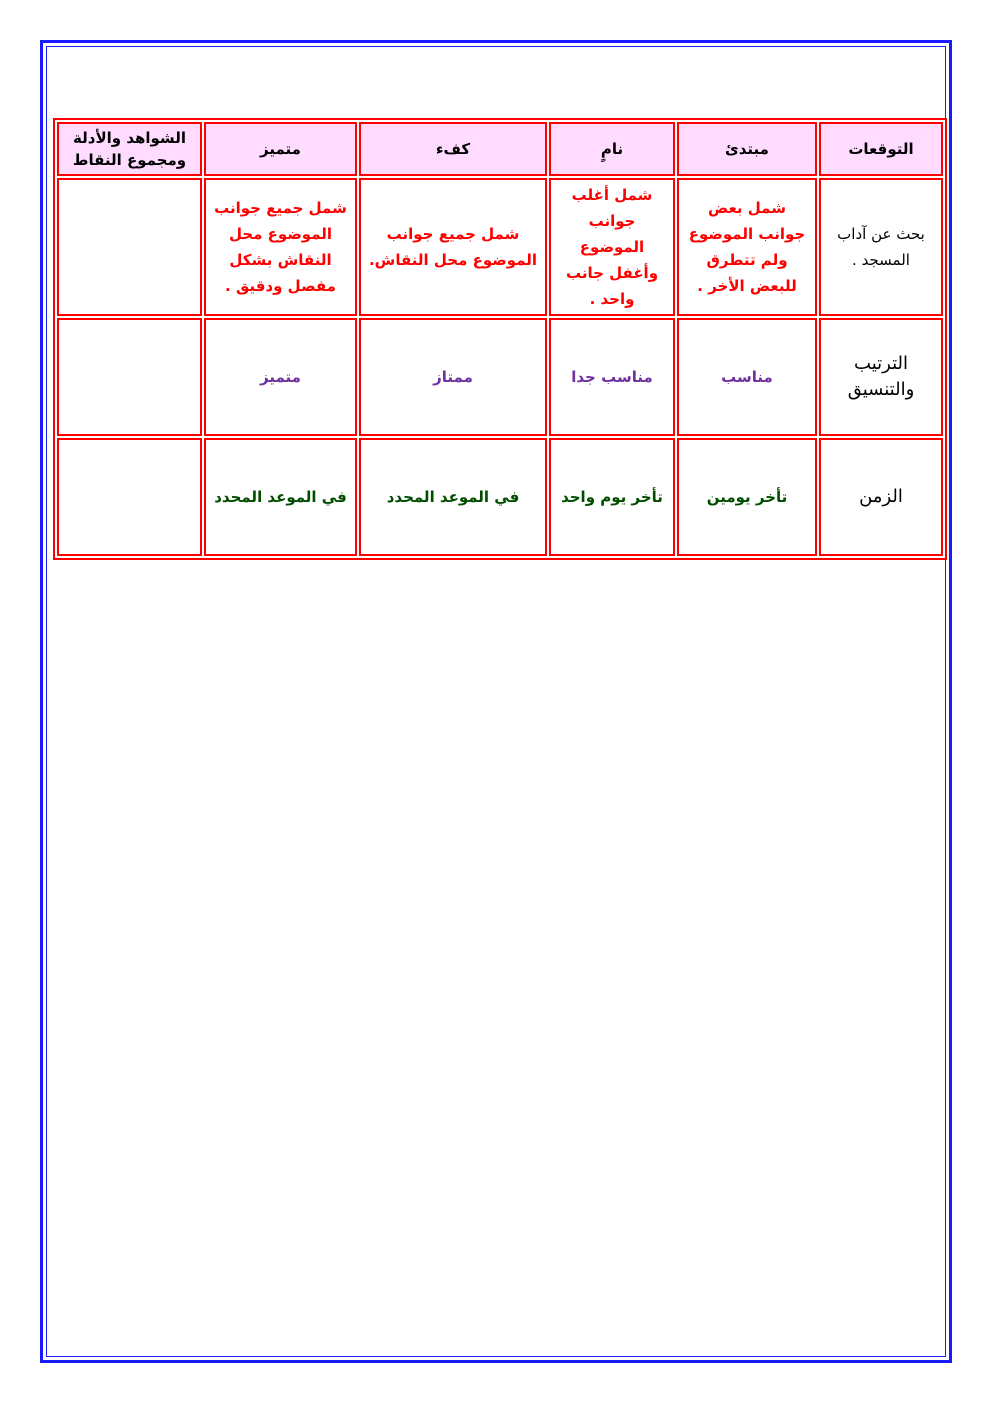 This screenshot has height=1403, width=992. Describe the element at coordinates (612, 497) in the screenshot. I see `level-cell: تأخر يوم واحد` at that location.